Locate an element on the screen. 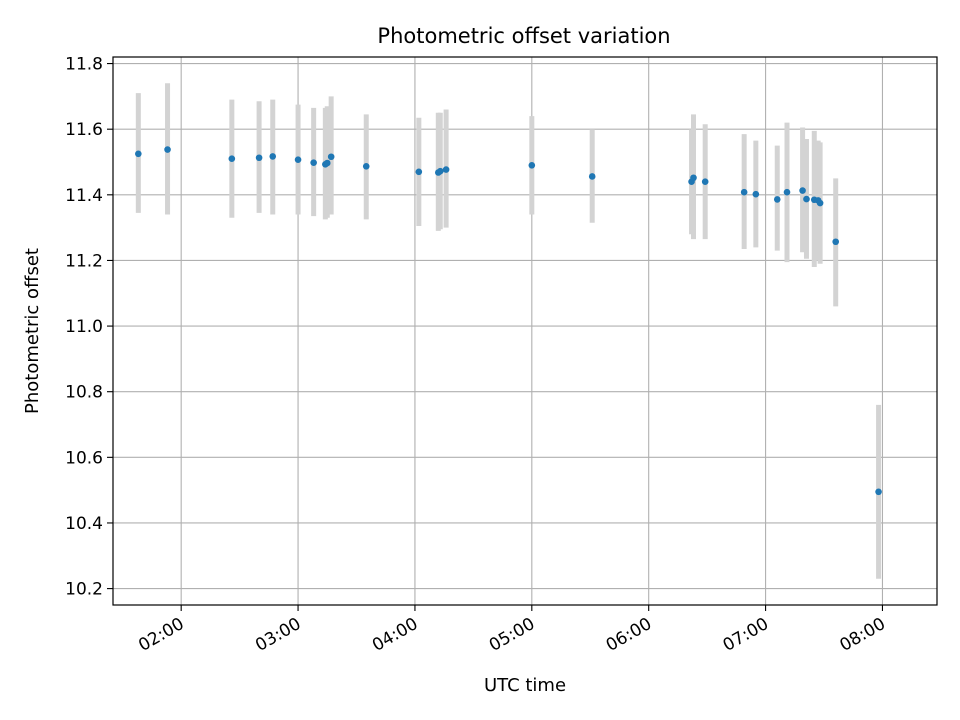 The height and width of the screenshot is (720, 960). y-tick-label: 10.6 is located at coordinates (84, 458).